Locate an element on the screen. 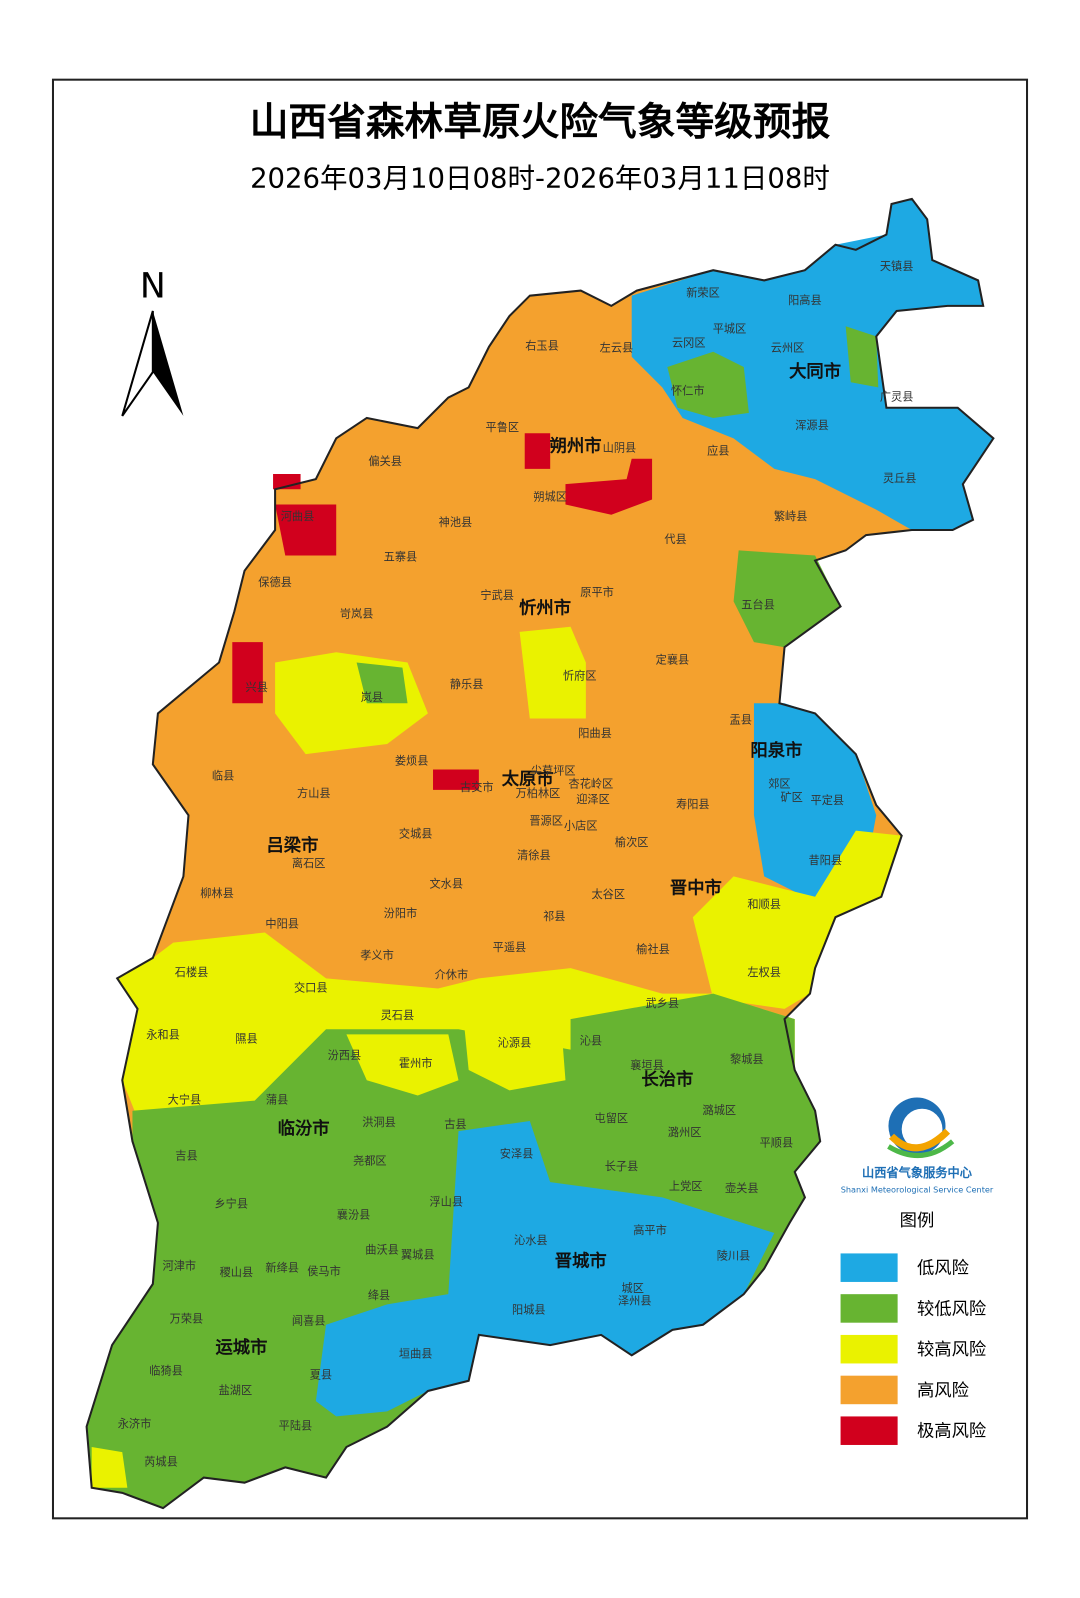 This screenshot has width=1080, height=1598. county-label: 中阳县 is located at coordinates (282, 923).